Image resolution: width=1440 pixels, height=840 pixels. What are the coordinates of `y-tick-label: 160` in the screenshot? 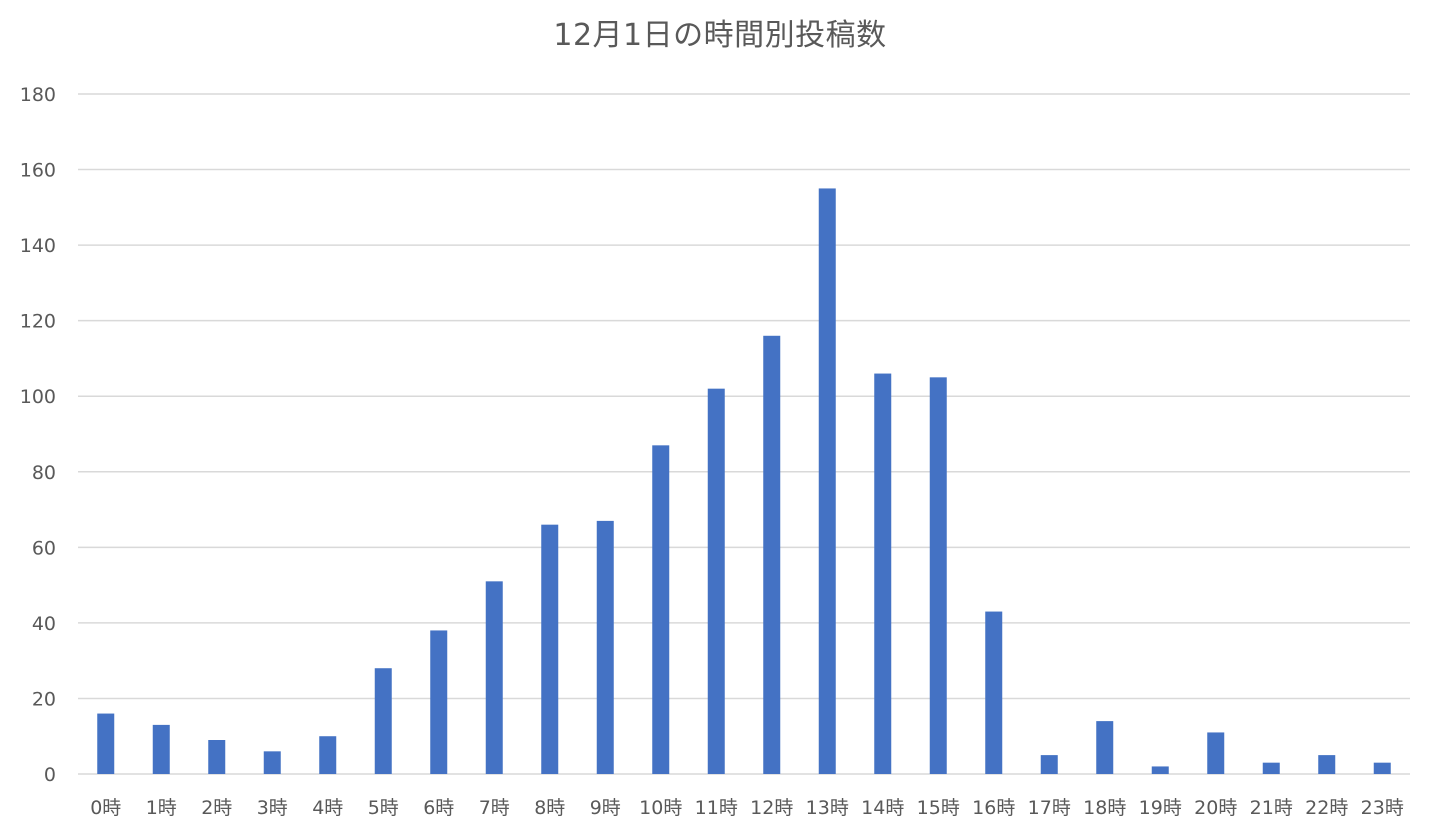 It's located at (38, 171).